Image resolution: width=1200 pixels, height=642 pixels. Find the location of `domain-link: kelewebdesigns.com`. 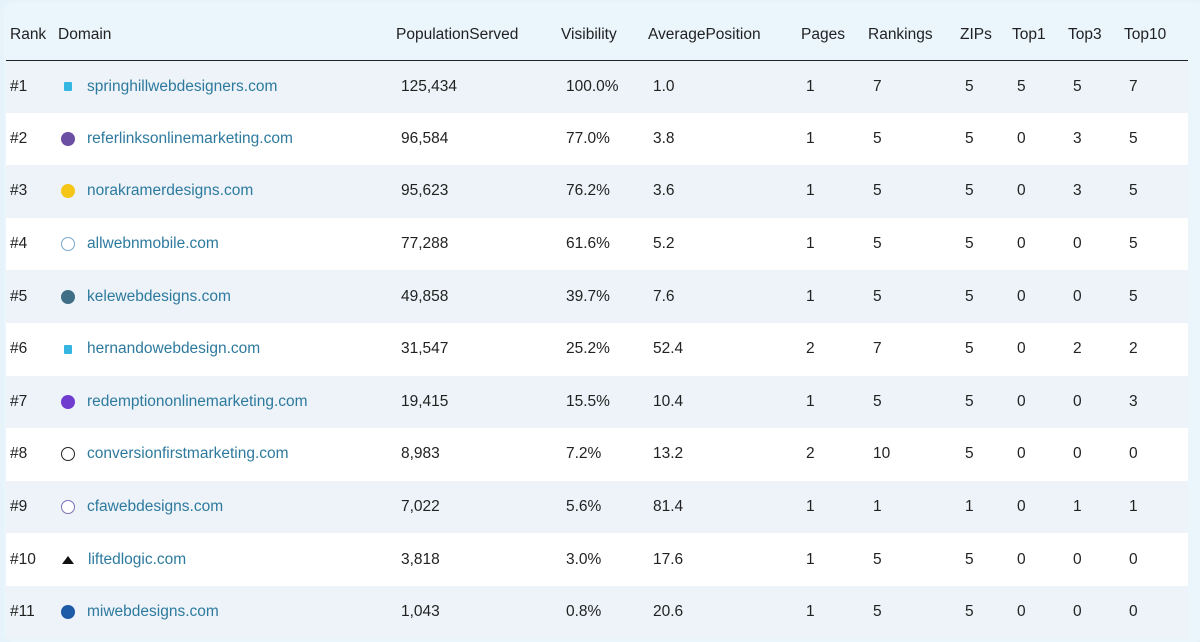

domain-link: kelewebdesigns.com is located at coordinates (159, 296).